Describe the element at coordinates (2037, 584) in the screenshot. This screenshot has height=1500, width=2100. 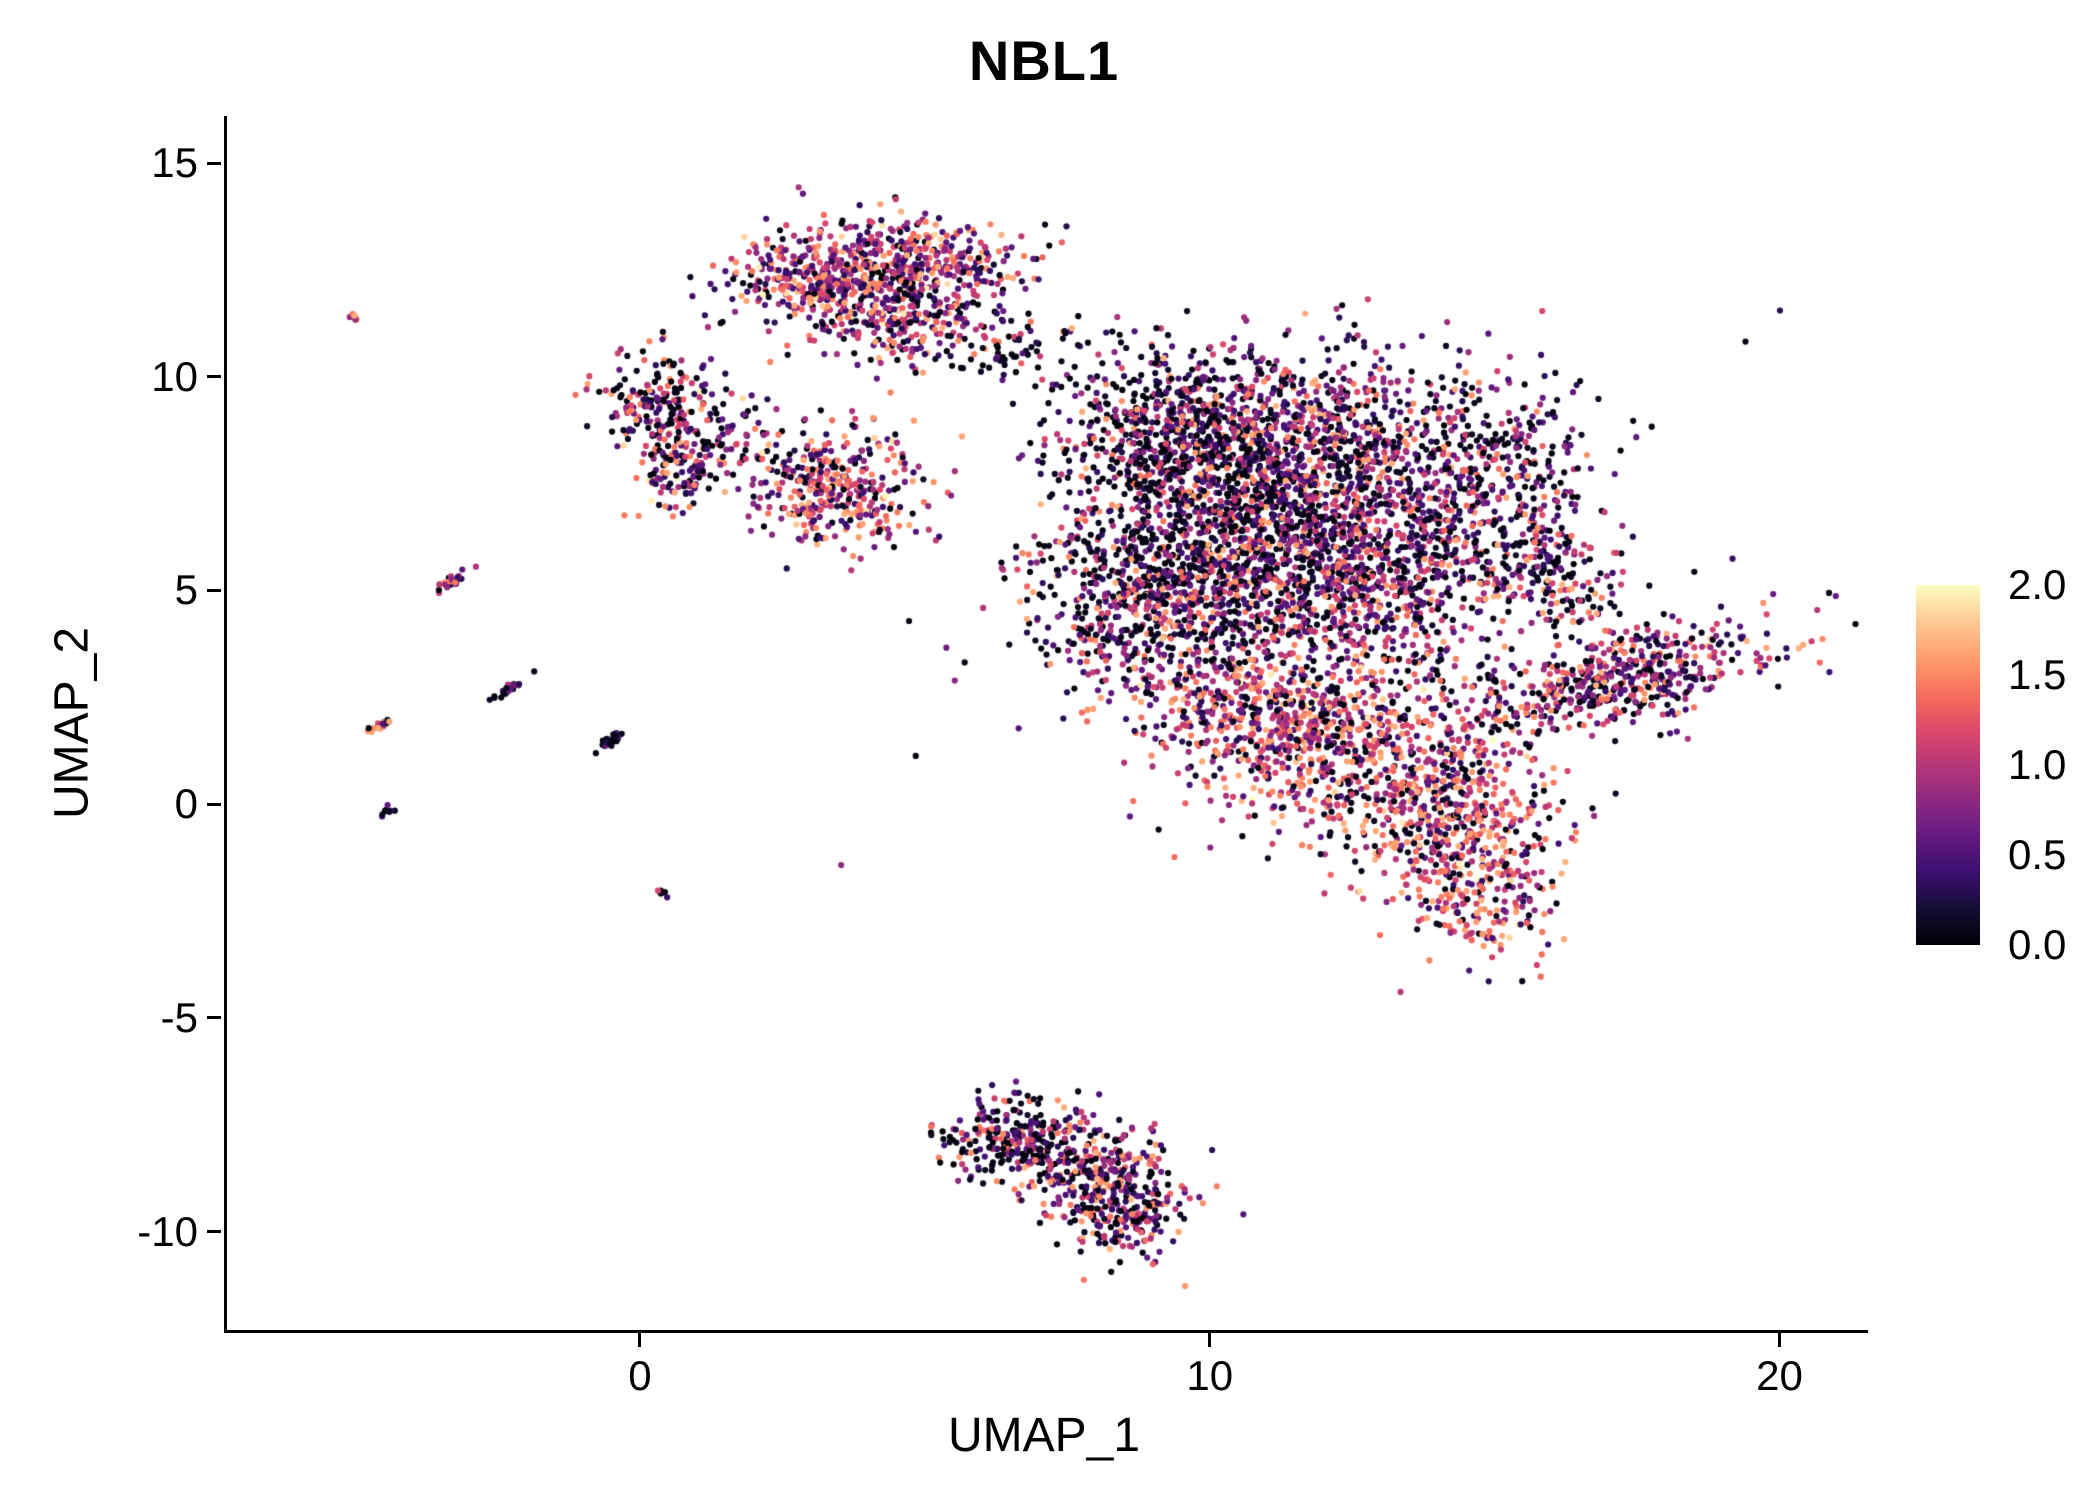
I see `legend-tick-label: 2.0` at that location.